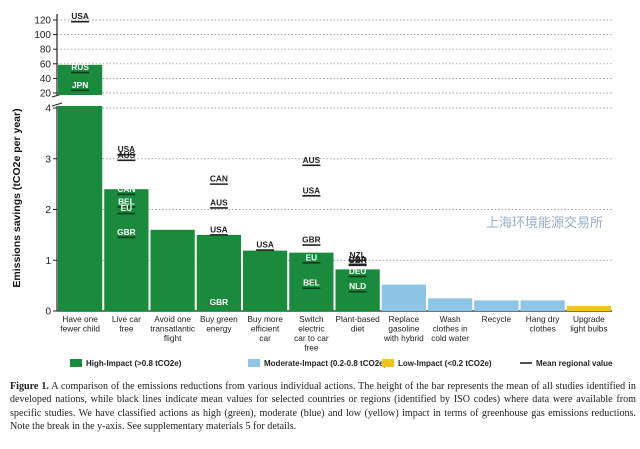 The width and height of the screenshot is (640, 449). I want to click on axis-break-mark, so click(57, 104).